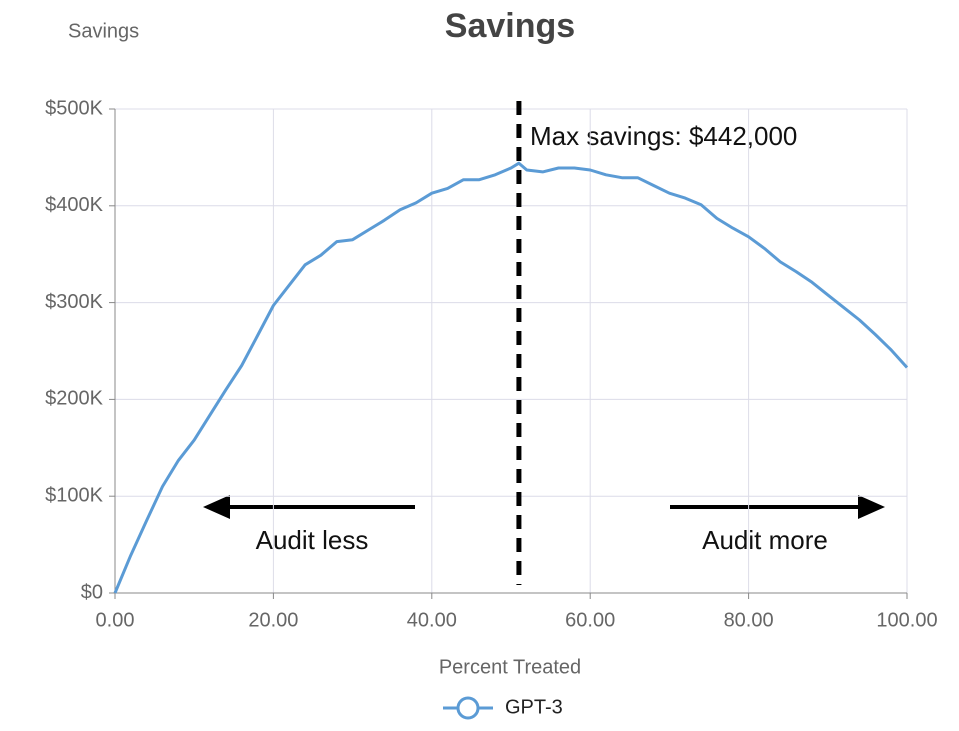 The height and width of the screenshot is (731, 959). Describe the element at coordinates (74, 399) in the screenshot. I see `y-tick-label: $200K` at that location.